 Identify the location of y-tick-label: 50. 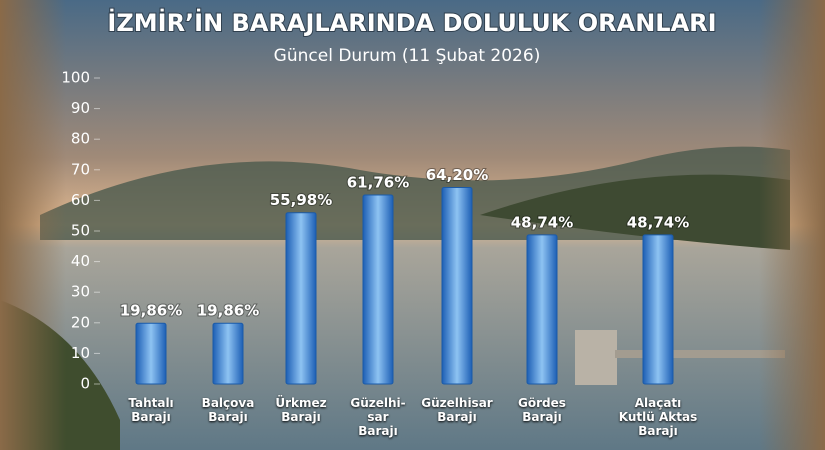
(80, 231).